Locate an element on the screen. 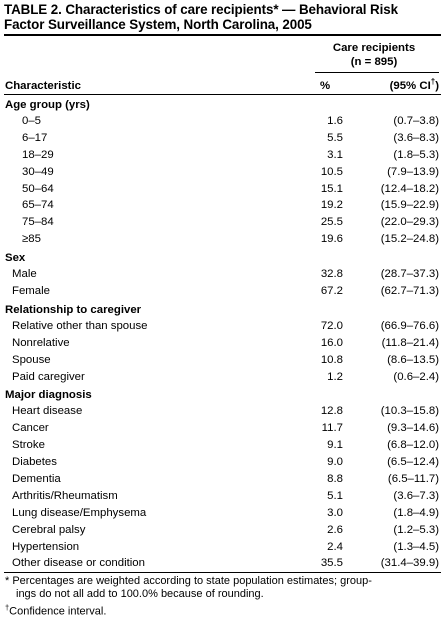 This screenshot has height=629, width=443. bottom-rule is located at coordinates (222, 573).